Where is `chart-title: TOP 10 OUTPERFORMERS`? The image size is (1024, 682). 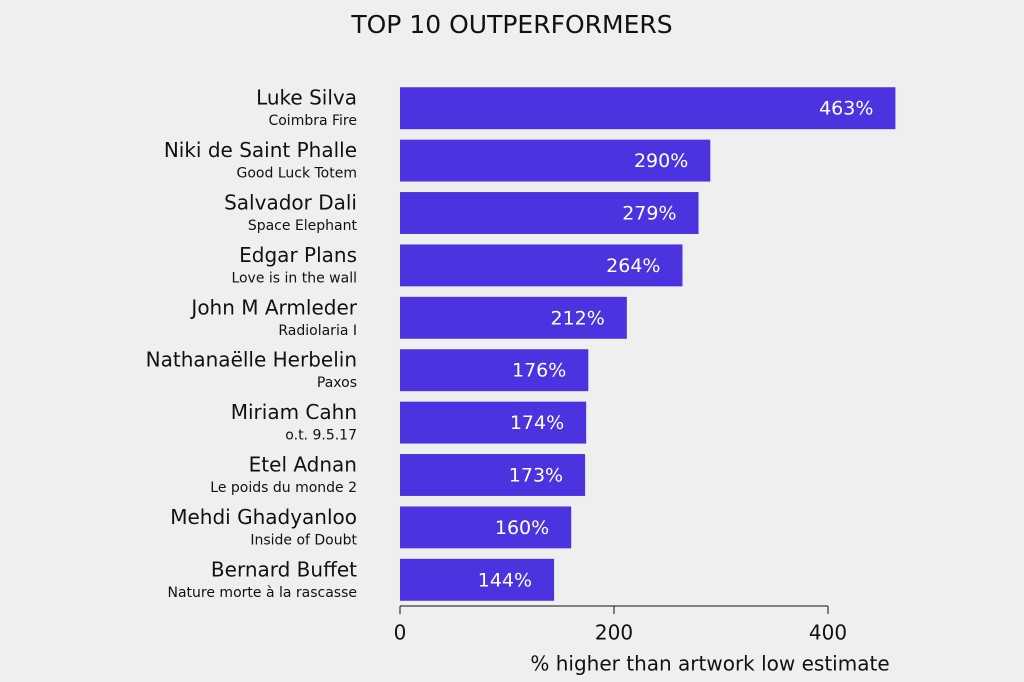 chart-title: TOP 10 OUTPERFORMERS is located at coordinates (511, 24).